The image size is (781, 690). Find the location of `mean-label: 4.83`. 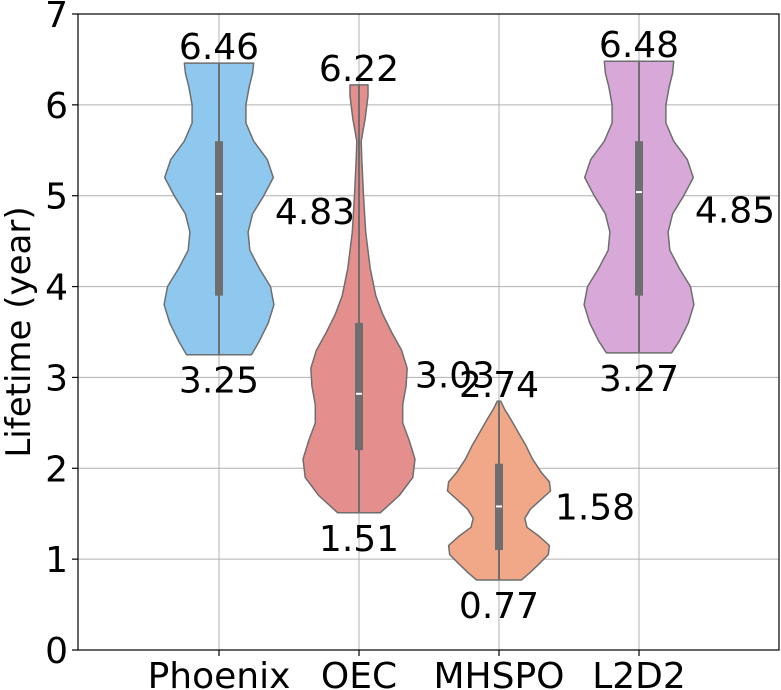

mean-label: 4.83 is located at coordinates (315, 212).